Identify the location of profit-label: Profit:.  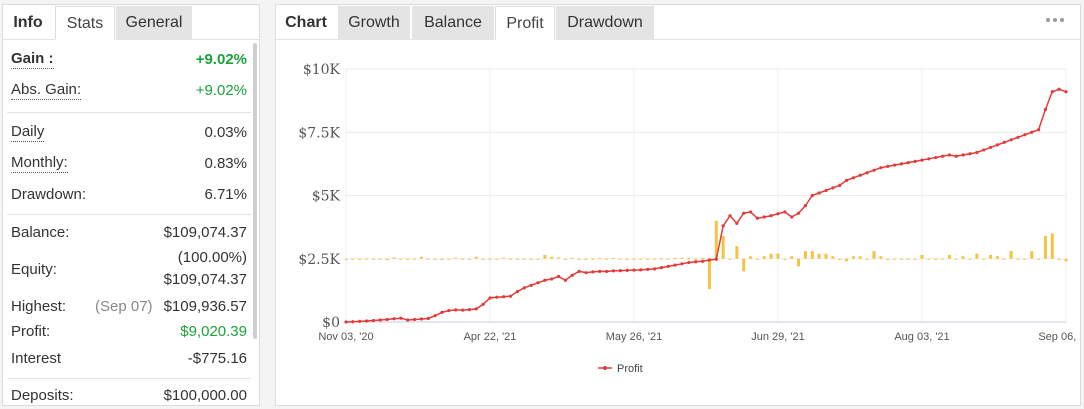
(31, 331).